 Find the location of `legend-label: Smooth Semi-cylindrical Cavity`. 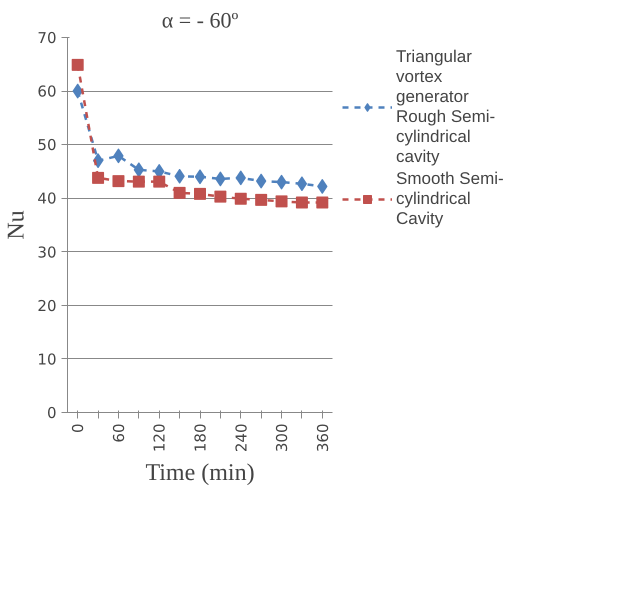

legend-label: Smooth Semi-cylindrical Cavity is located at coordinates (450, 199).